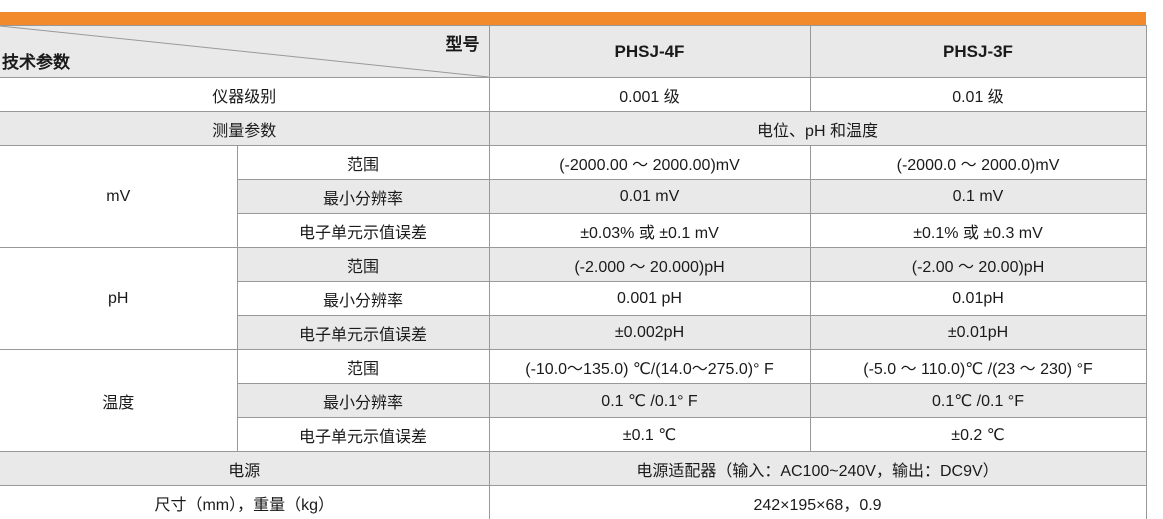  Describe the element at coordinates (119, 400) in the screenshot. I see `group-label-temperature: 温度` at that location.